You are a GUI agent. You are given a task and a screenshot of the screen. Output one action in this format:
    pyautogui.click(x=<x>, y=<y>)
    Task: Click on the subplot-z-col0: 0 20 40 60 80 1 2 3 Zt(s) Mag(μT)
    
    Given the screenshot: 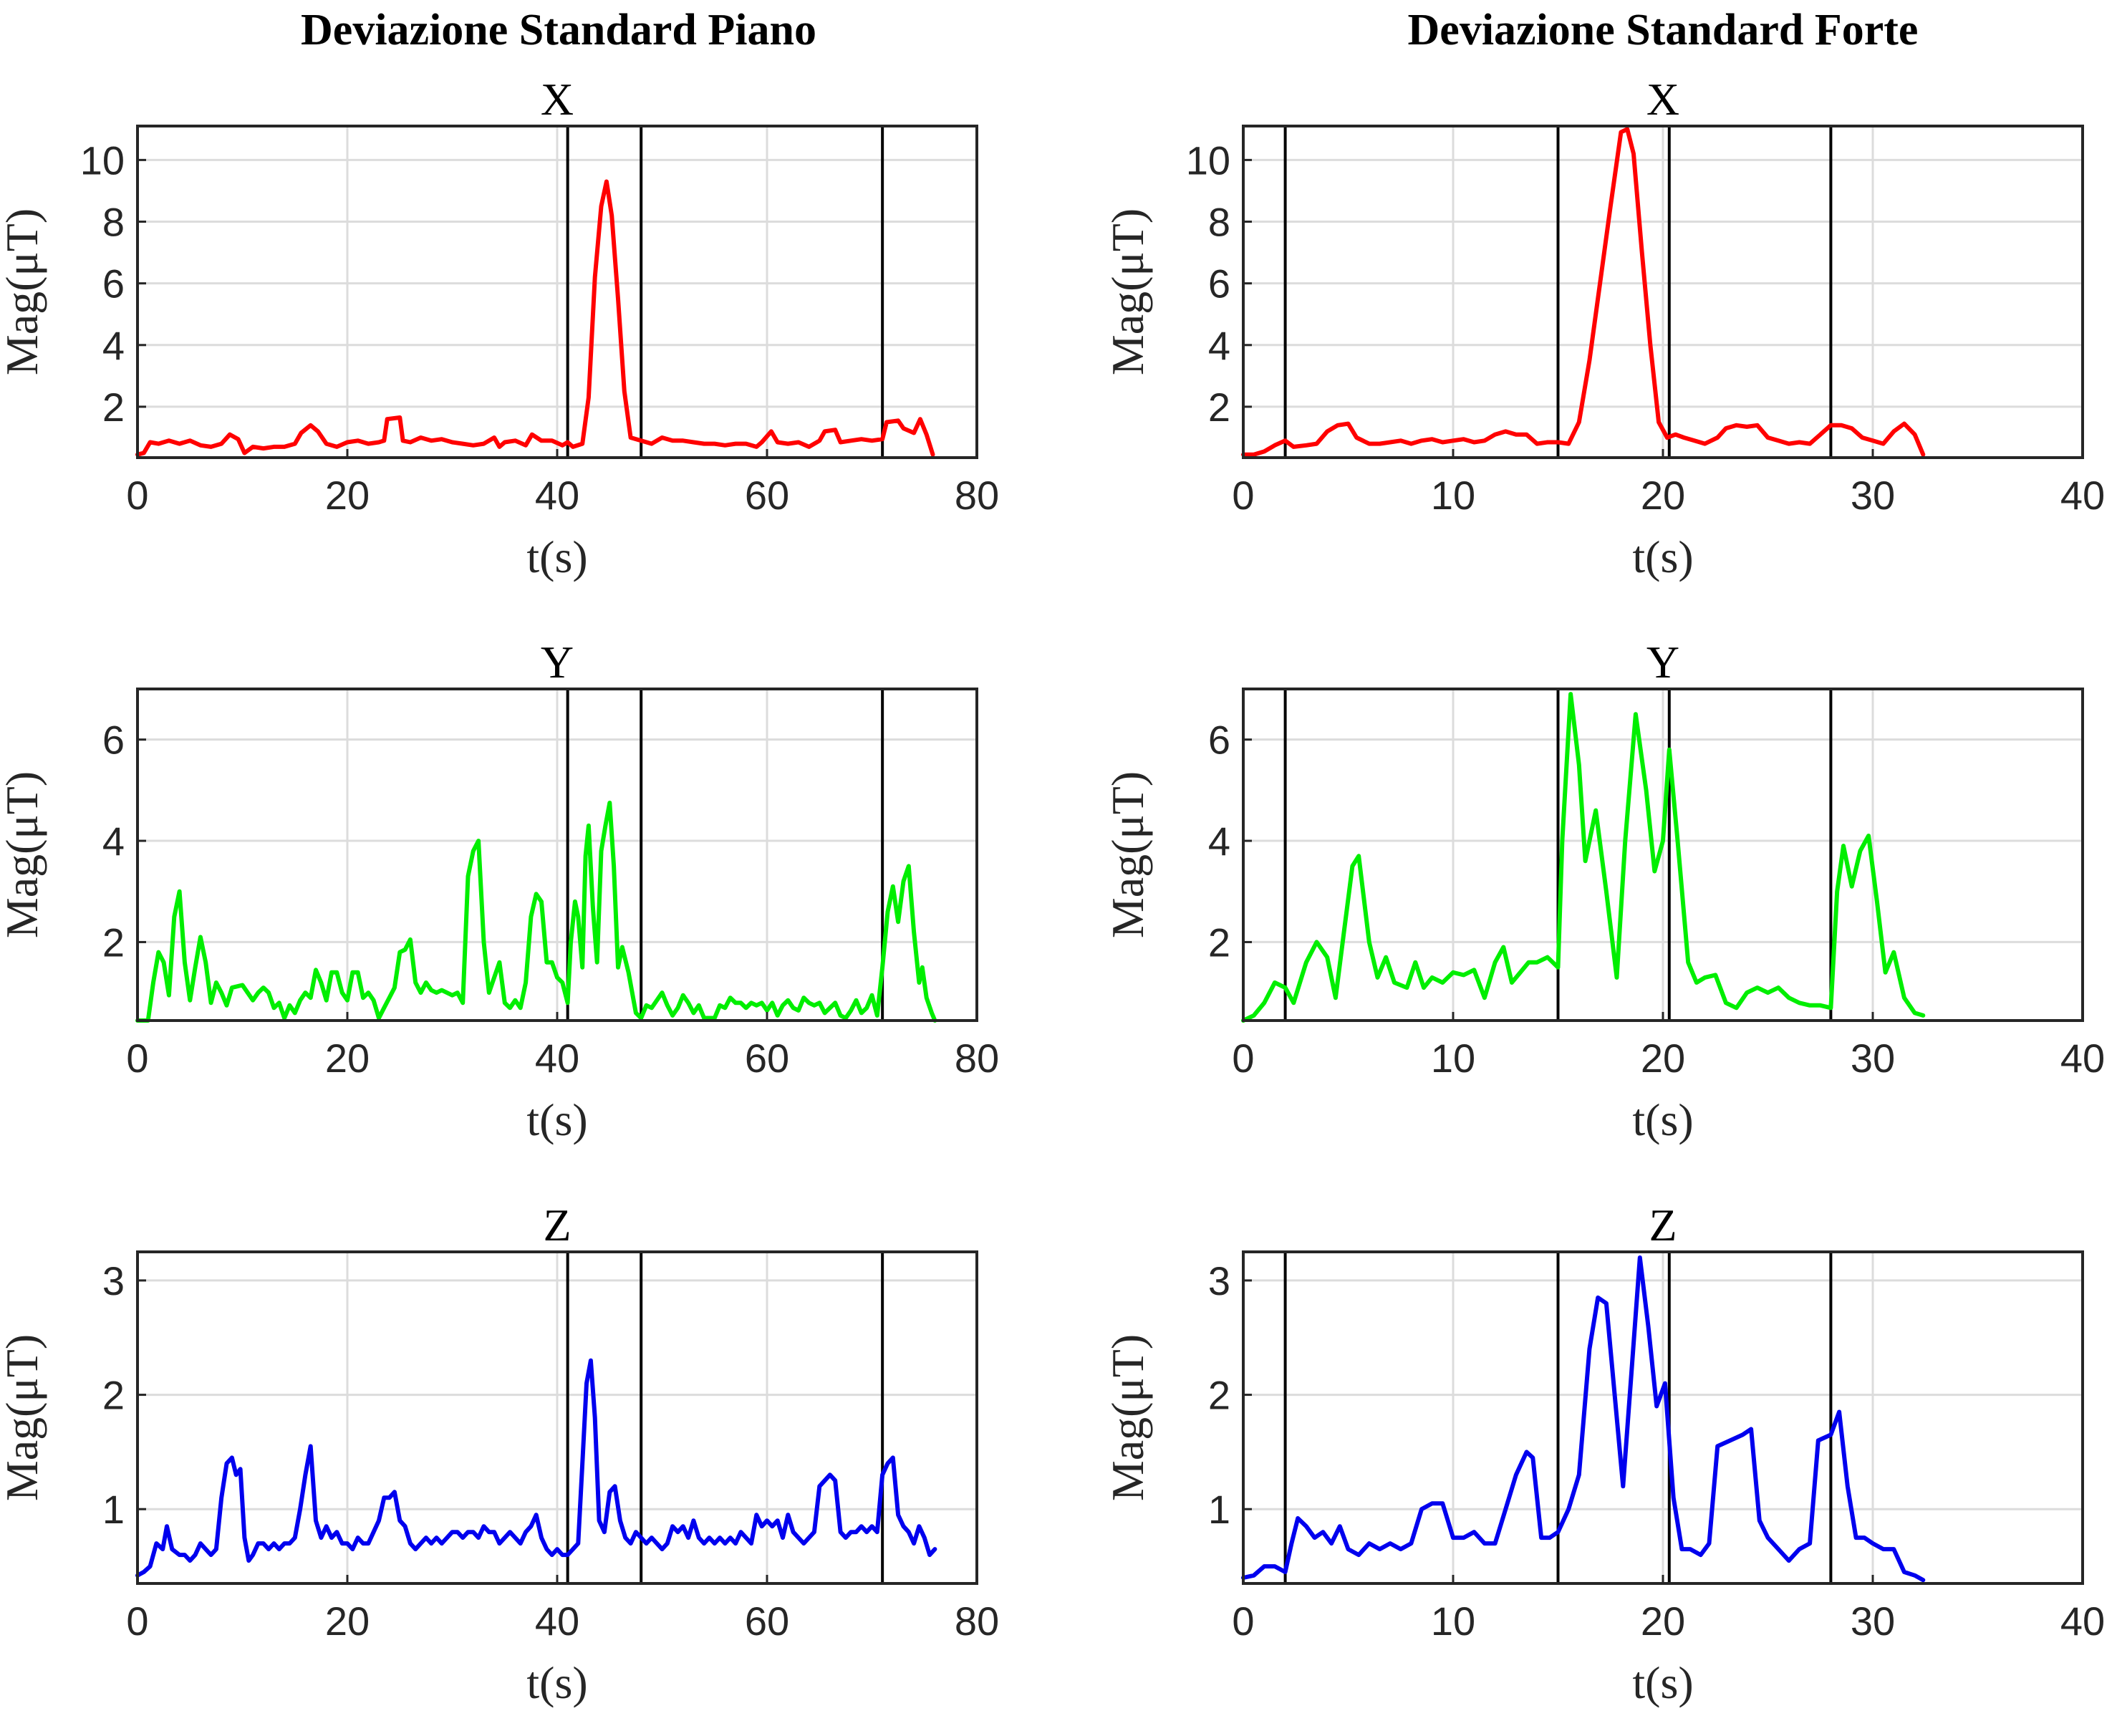 What is the action you would take?
    pyautogui.click(x=499, y=1454)
    